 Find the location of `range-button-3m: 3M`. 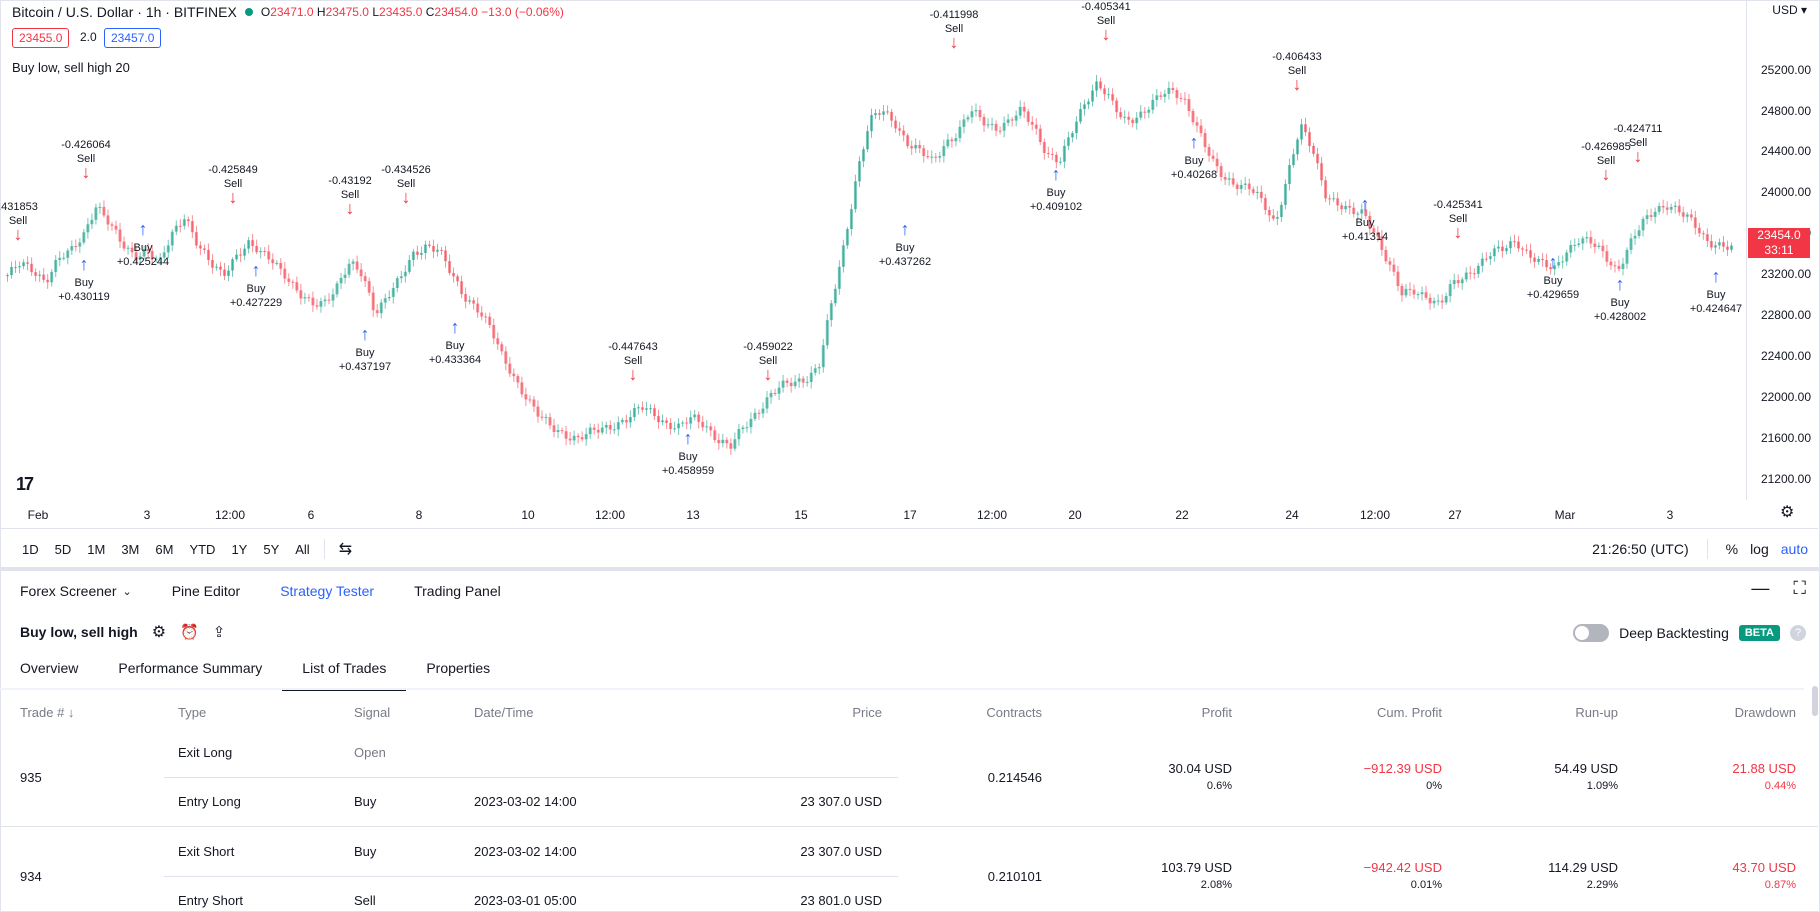

range-button-3m: 3M is located at coordinates (130, 549).